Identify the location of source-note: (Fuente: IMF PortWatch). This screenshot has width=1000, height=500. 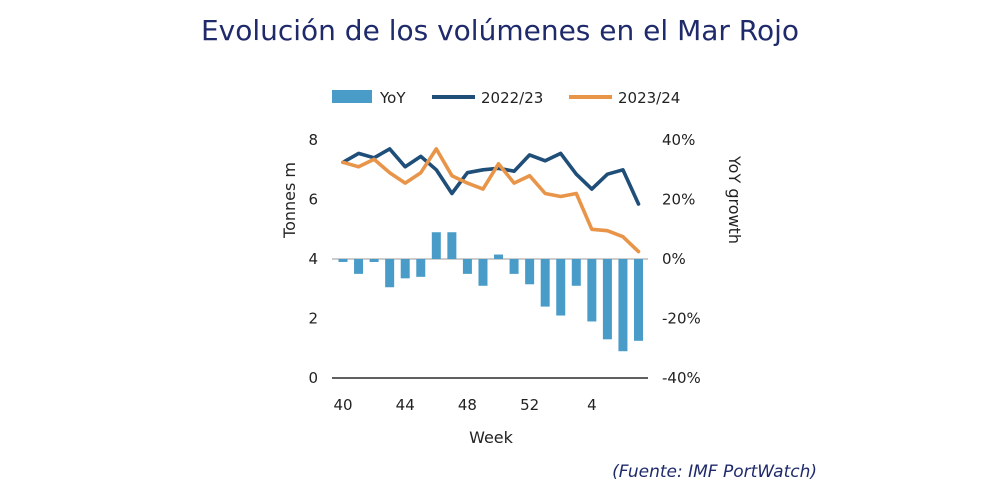
(714, 472).